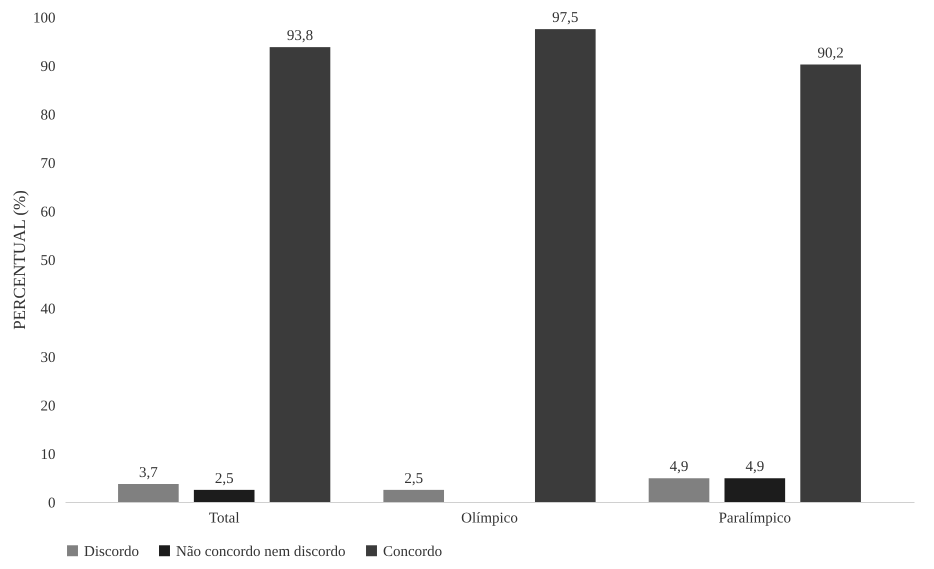 This screenshot has height=569, width=934. I want to click on y-tick-label: 30, so click(48, 358).